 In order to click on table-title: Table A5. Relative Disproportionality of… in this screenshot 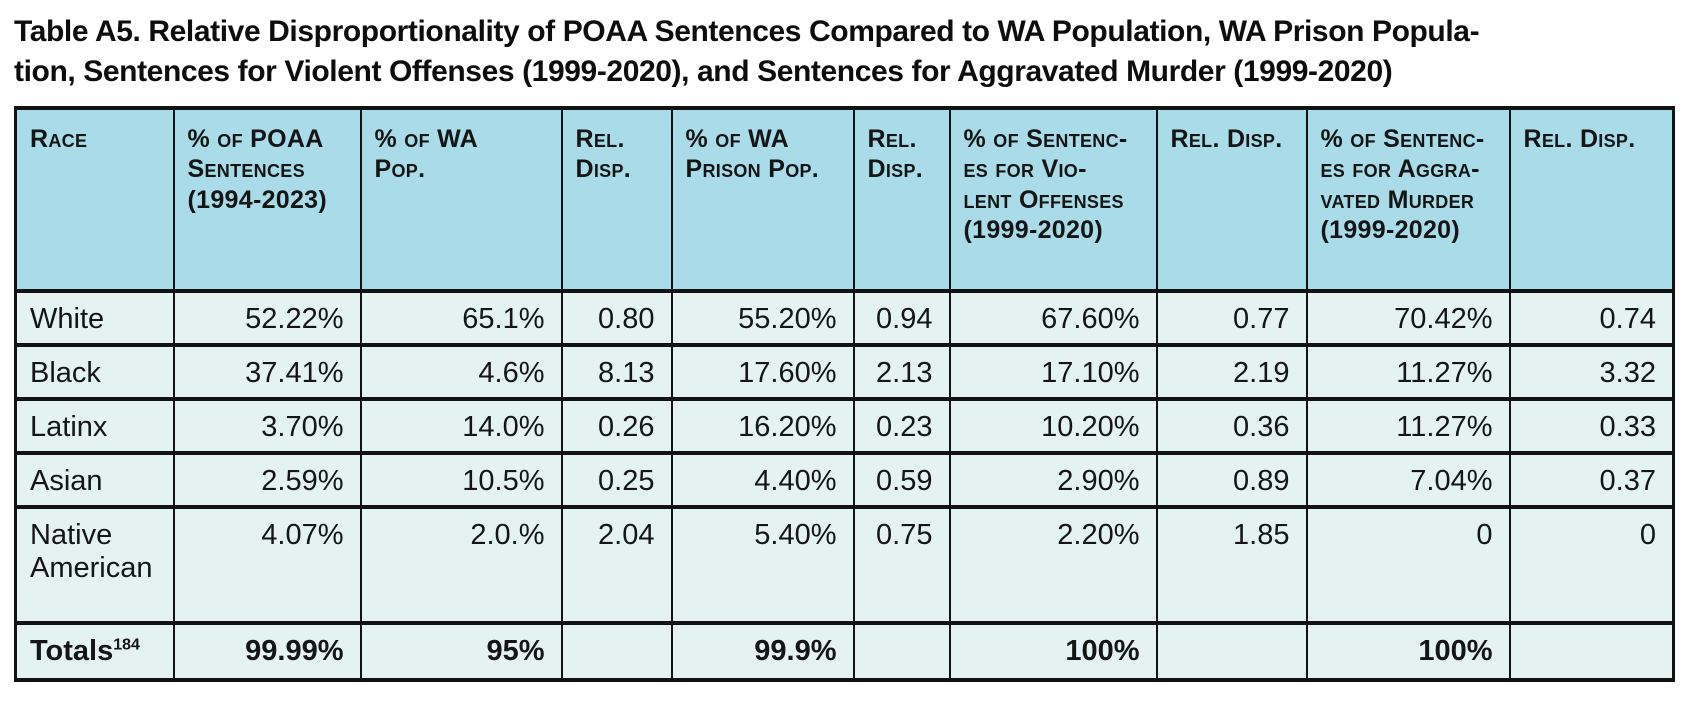, I will do `click(747, 51)`.